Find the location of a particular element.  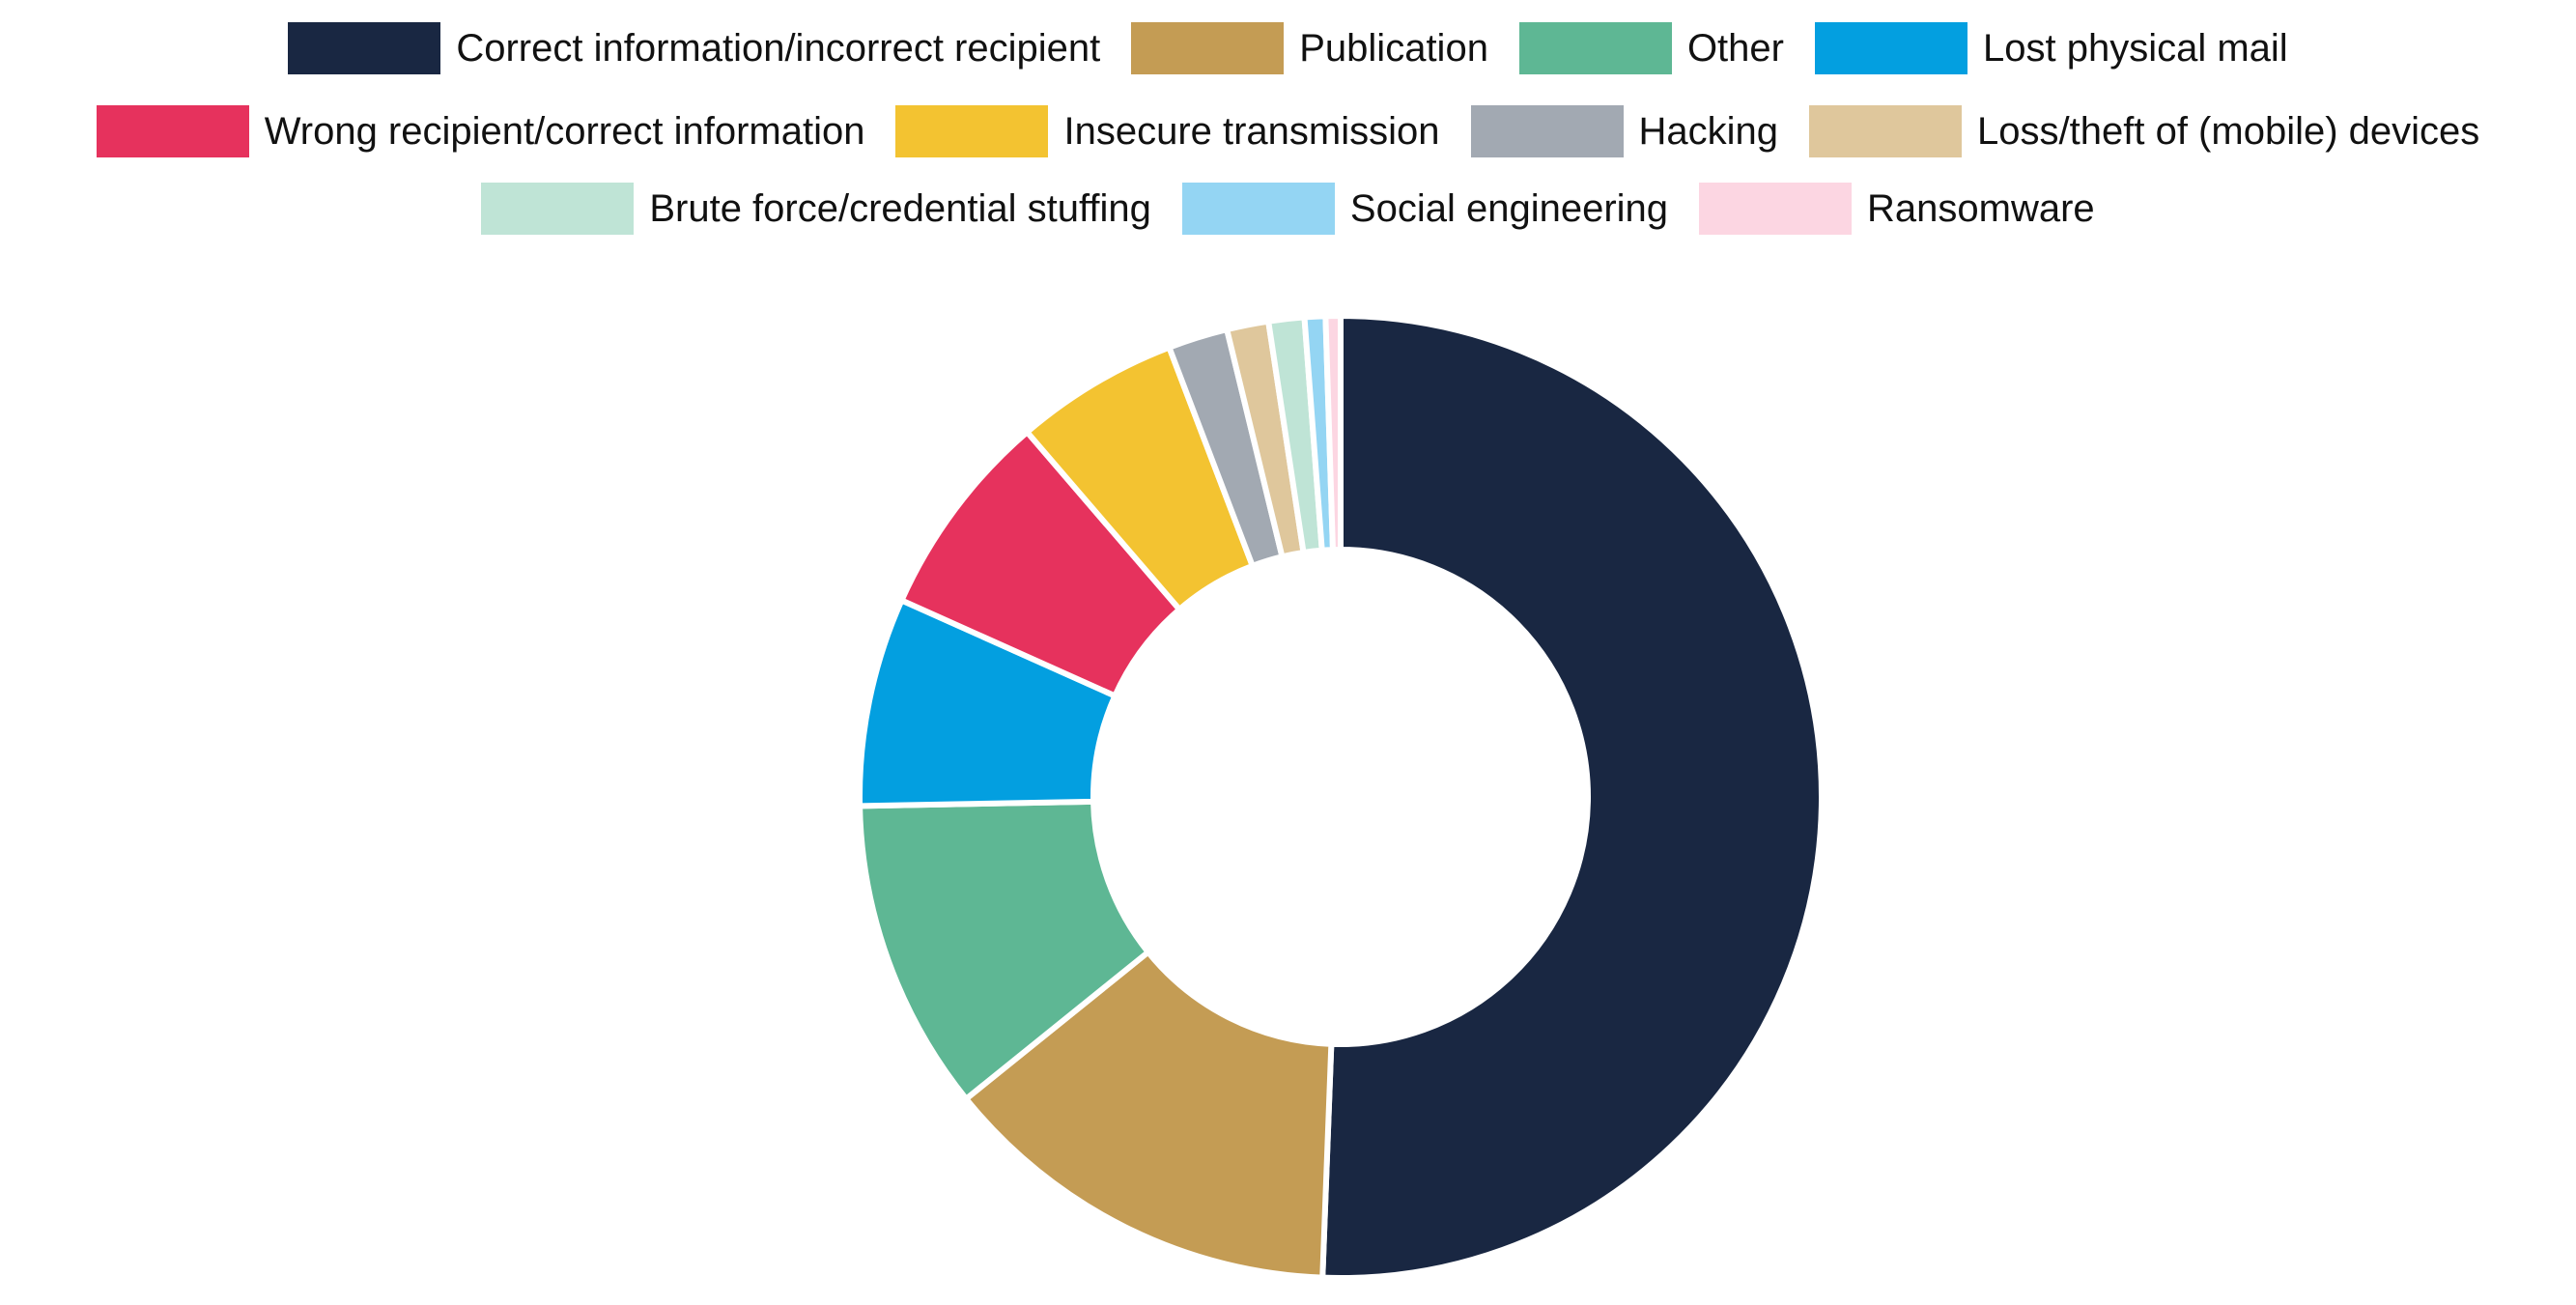

legend-item: Wrong recipient/correct information is located at coordinates (480, 131).